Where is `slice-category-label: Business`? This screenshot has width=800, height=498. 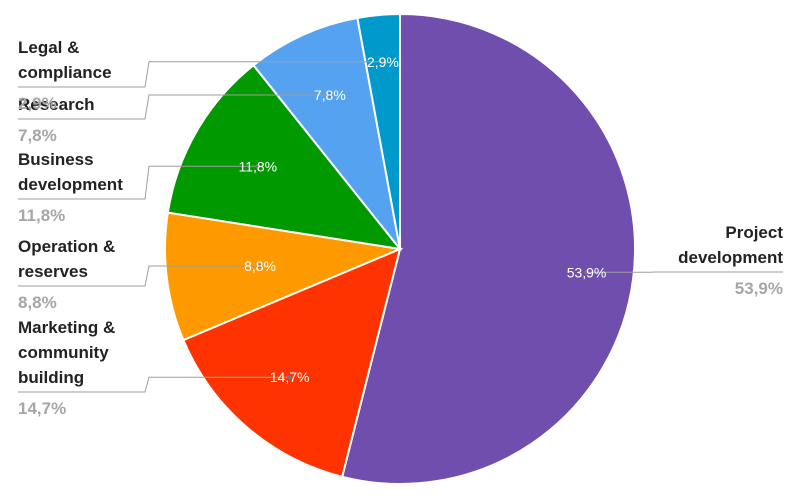 slice-category-label: Business is located at coordinates (56, 159).